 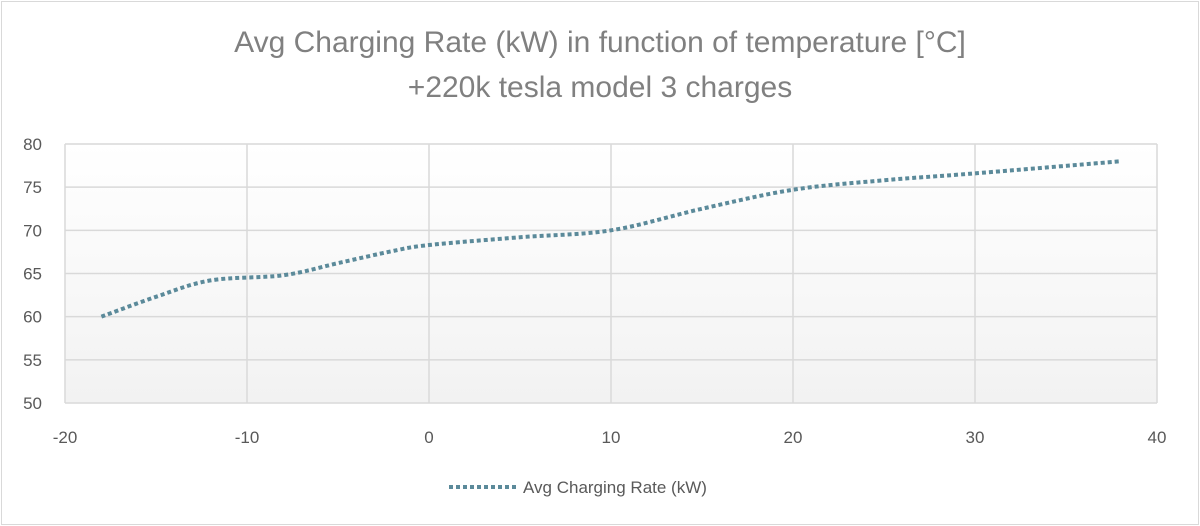 I want to click on legend: Avg Charging Rate (kW), so click(x=578, y=487).